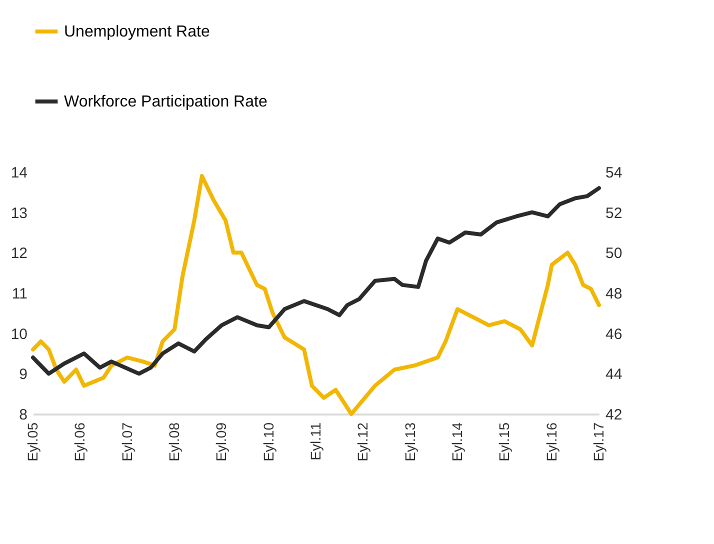  What do you see at coordinates (362, 442) in the screenshot?
I see `x-tick-label: Eyl.12` at bounding box center [362, 442].